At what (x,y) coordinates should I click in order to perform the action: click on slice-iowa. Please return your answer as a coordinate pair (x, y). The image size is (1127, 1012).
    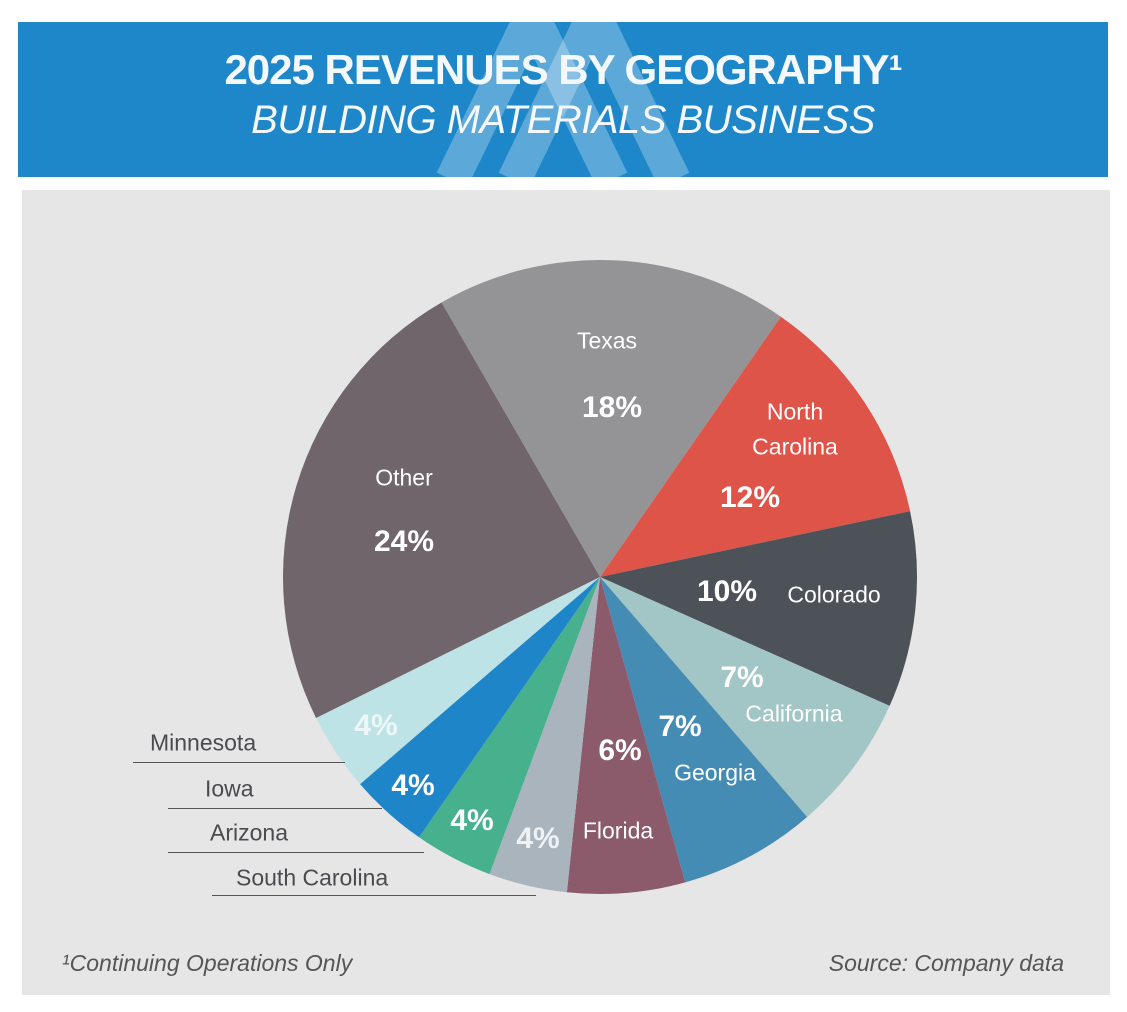
    Looking at the image, I should click on (480, 707).